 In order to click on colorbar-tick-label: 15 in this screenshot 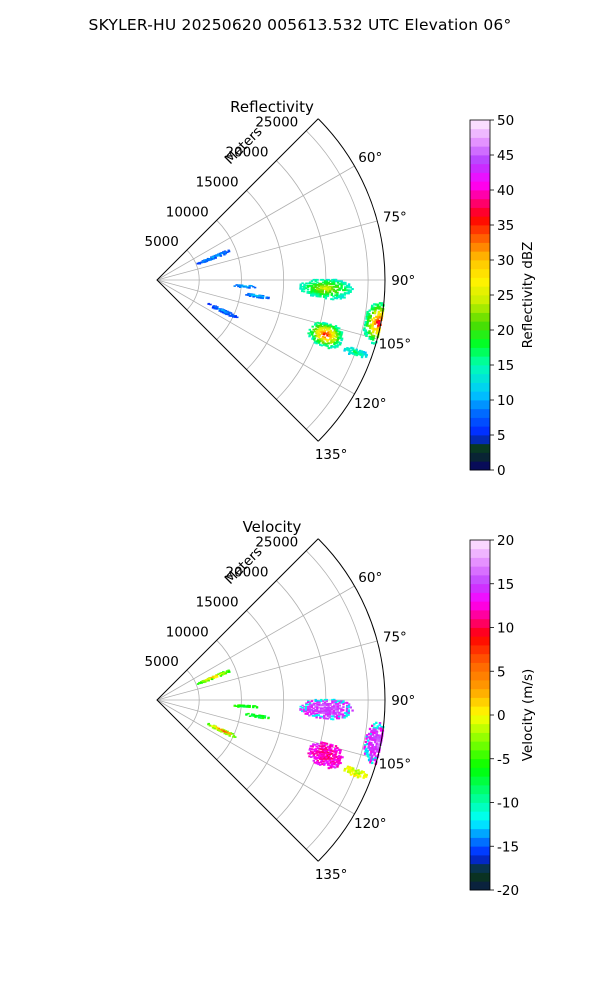, I will do `click(505, 366)`.